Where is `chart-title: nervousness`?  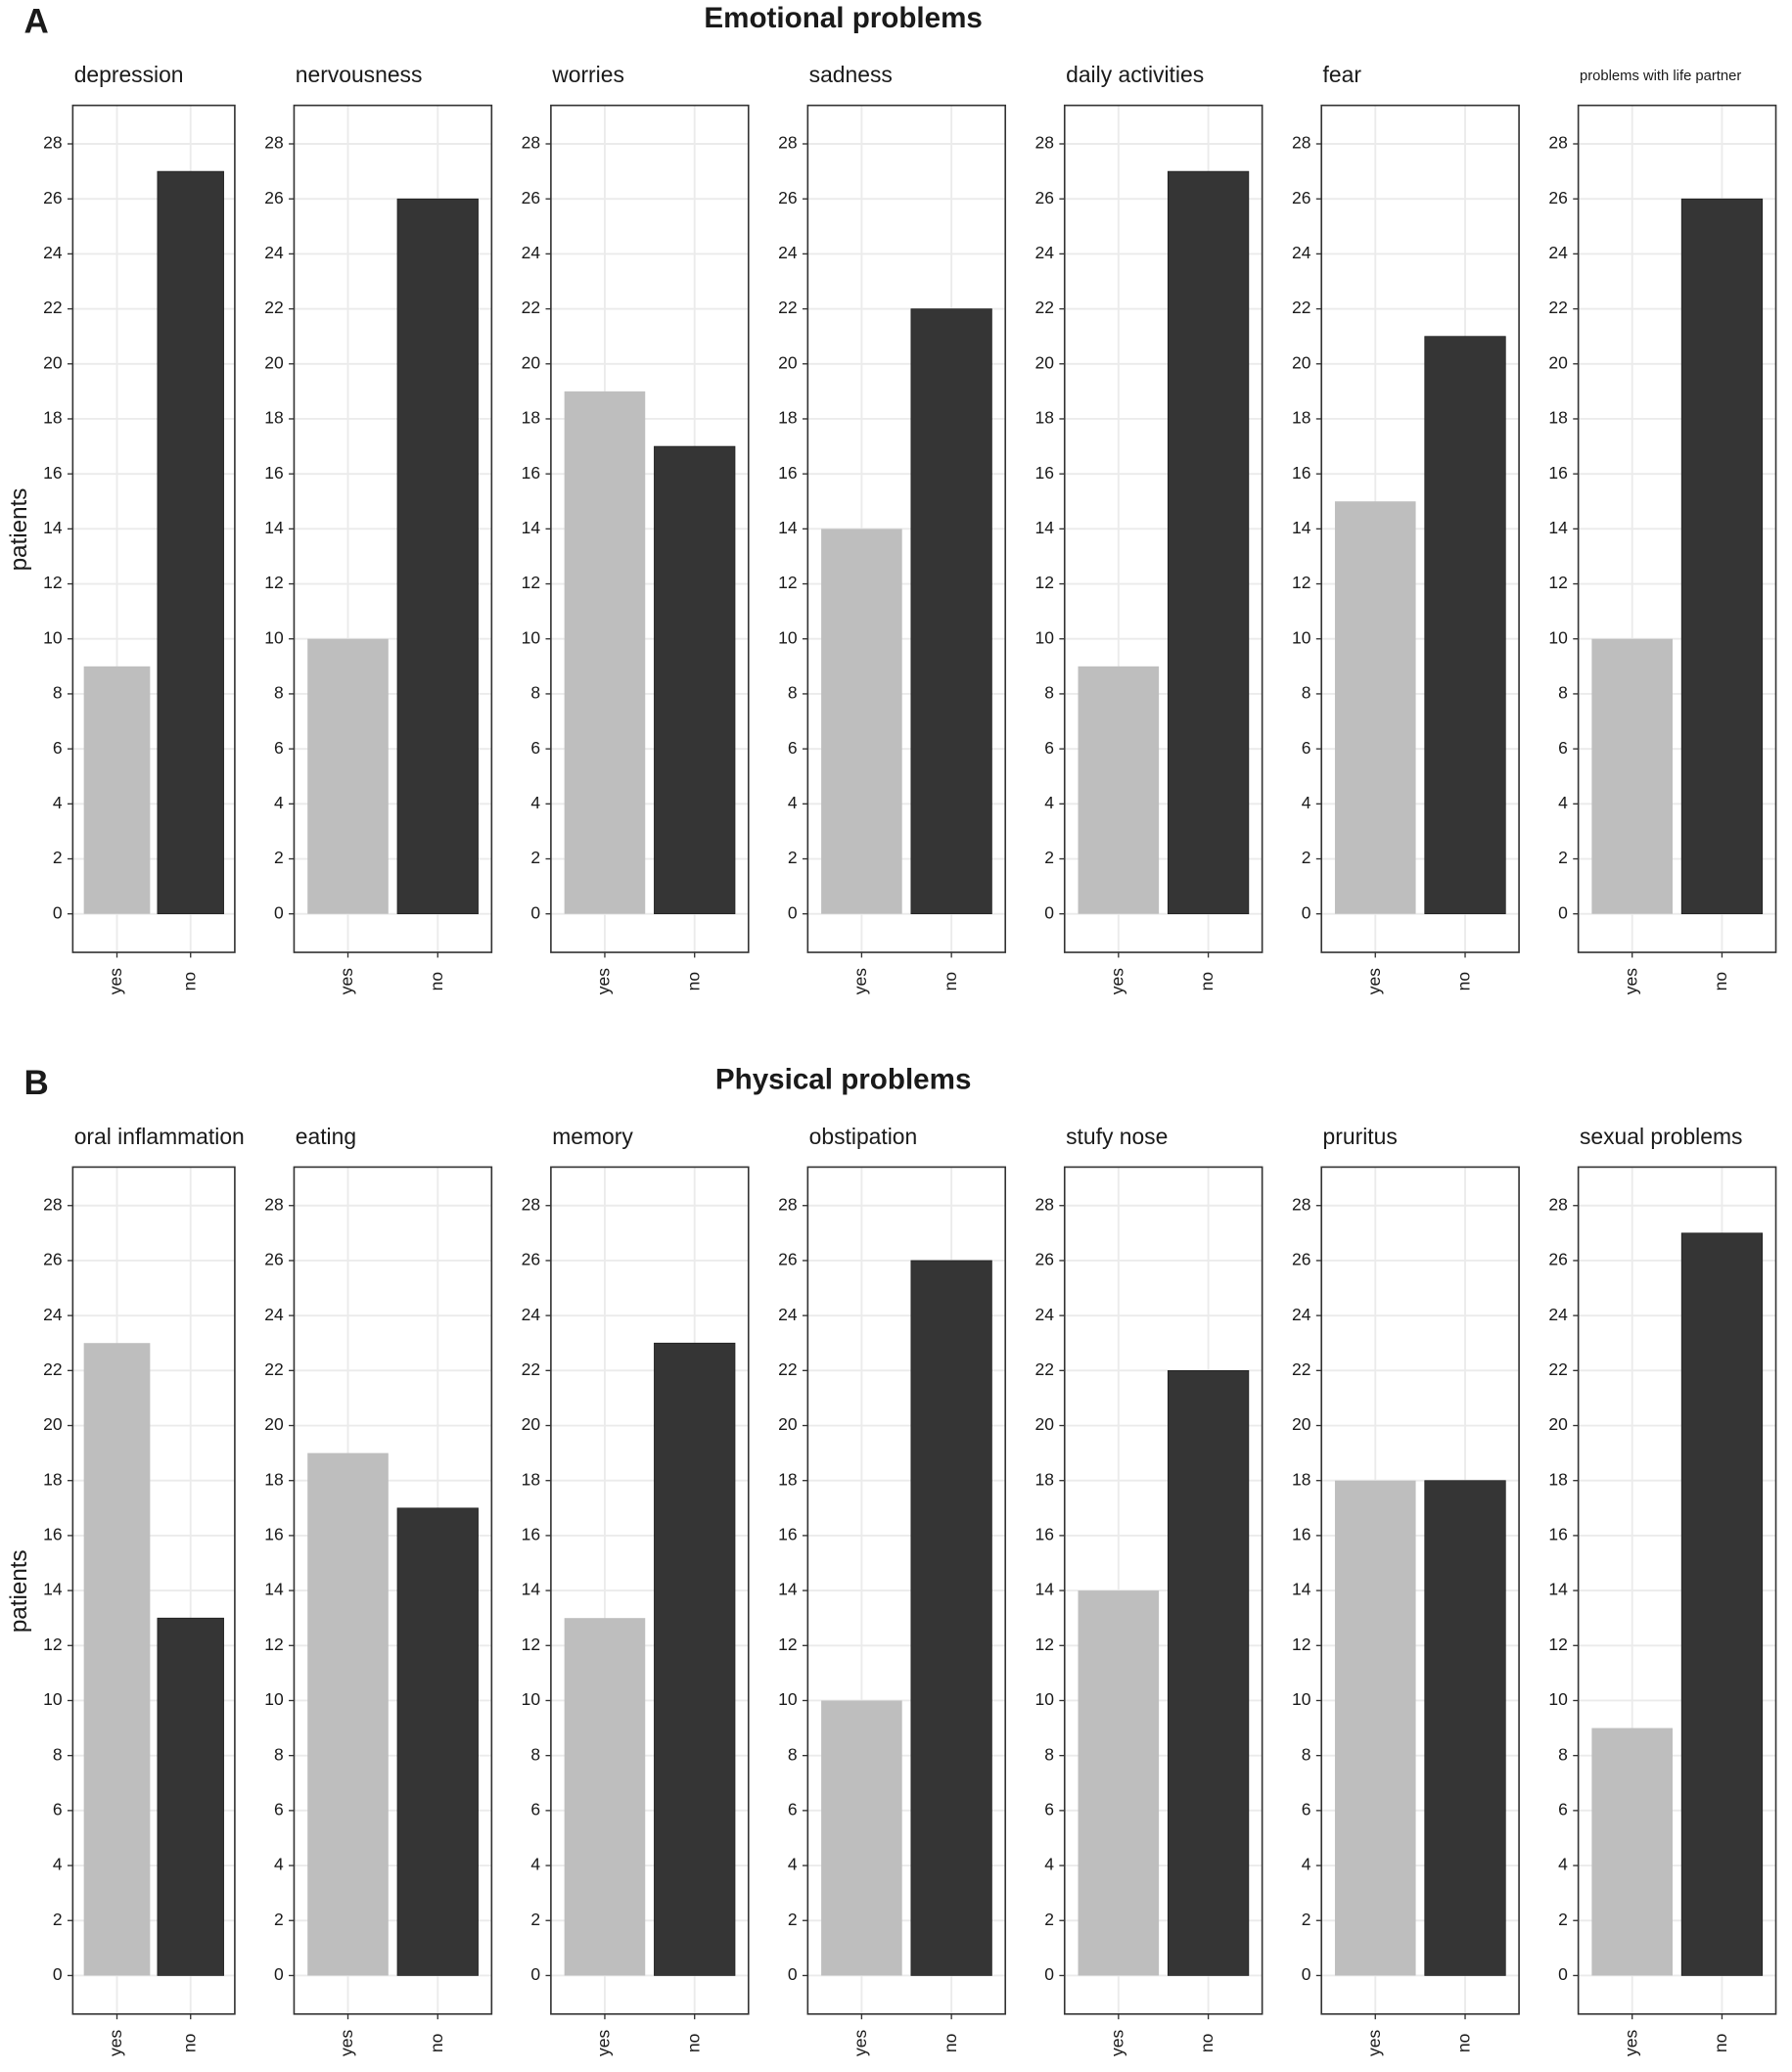 chart-title: nervousness is located at coordinates (359, 74).